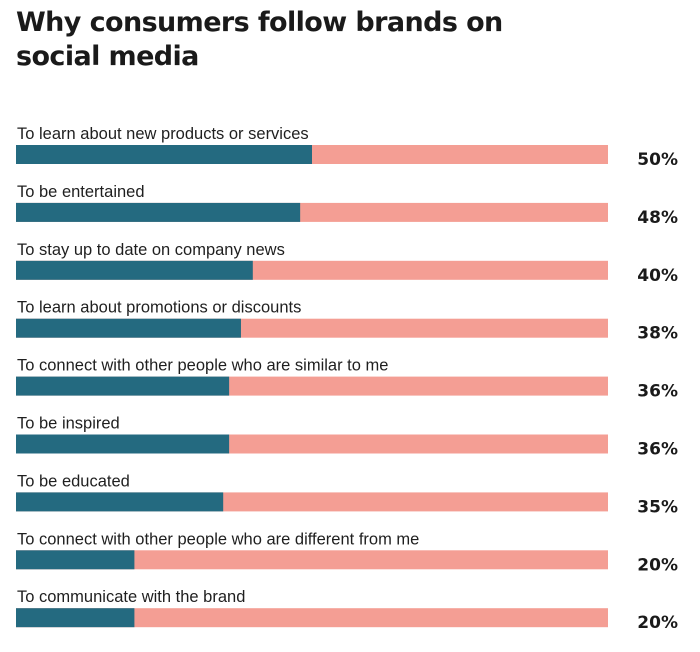  What do you see at coordinates (151, 250) in the screenshot?
I see `category-label: To stay up to date on company news` at bounding box center [151, 250].